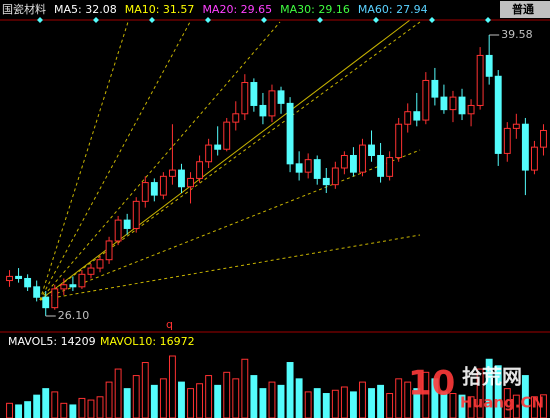 The image size is (550, 418). I want to click on button-label: 普通, so click(523, 9).